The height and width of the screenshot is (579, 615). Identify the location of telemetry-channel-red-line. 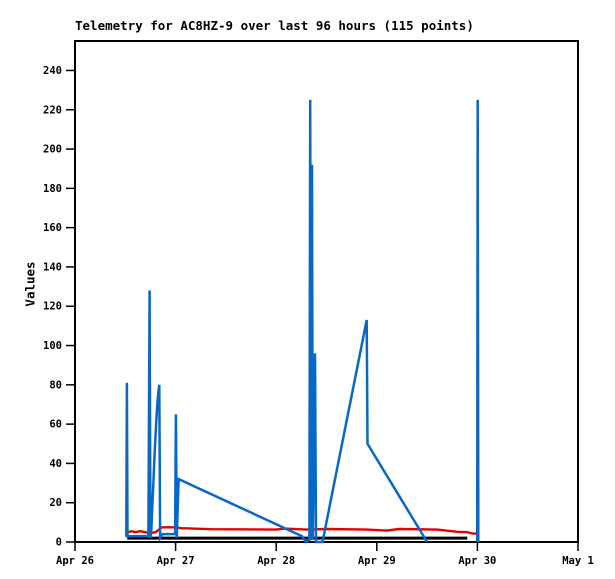
(301, 530).